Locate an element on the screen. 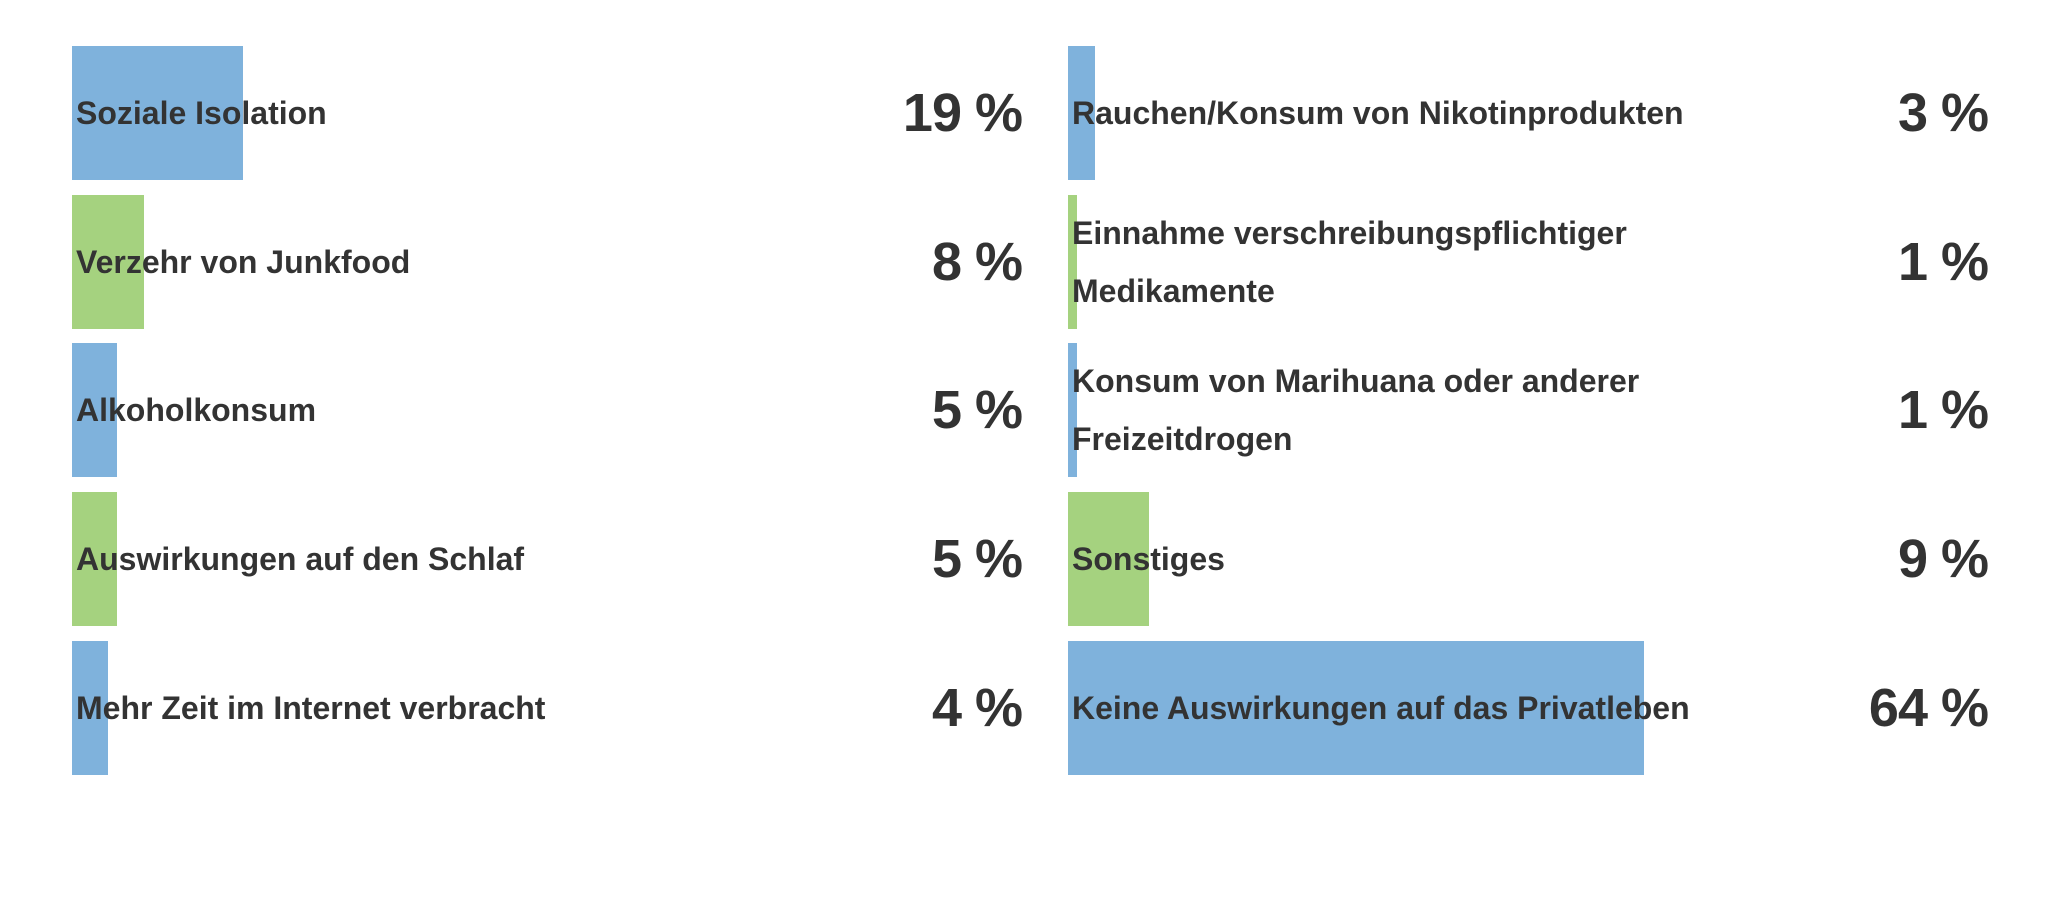 Image resolution: width=2048 pixels, height=919 pixels. value-label: 4 % is located at coordinates (977, 708).